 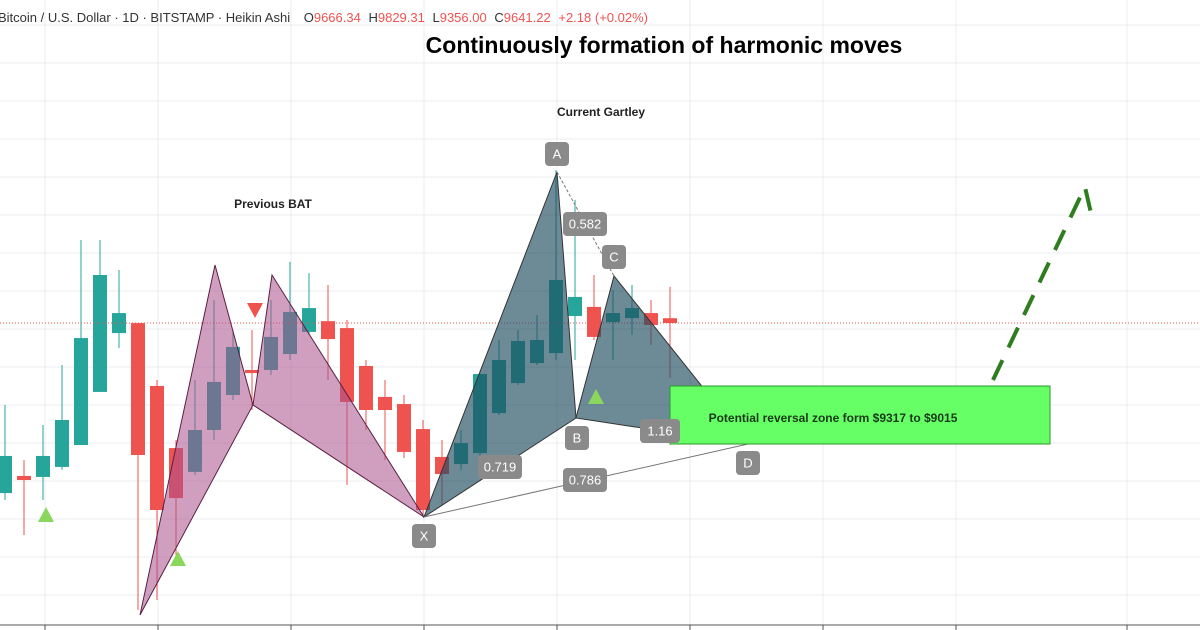 I want to click on ratio-label: 1.16, so click(x=660, y=431).